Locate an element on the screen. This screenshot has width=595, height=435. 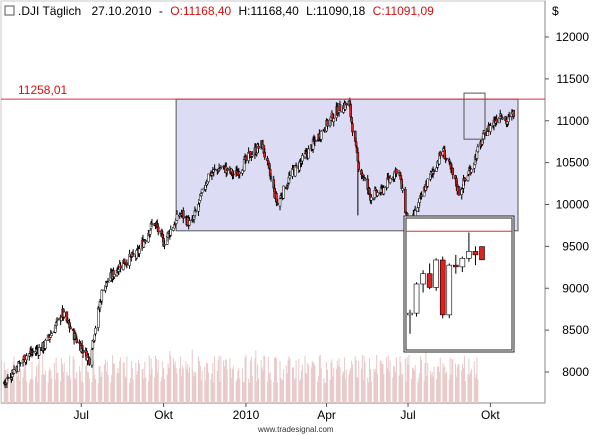
y-tick-label: 12000 is located at coordinates (573, 37).